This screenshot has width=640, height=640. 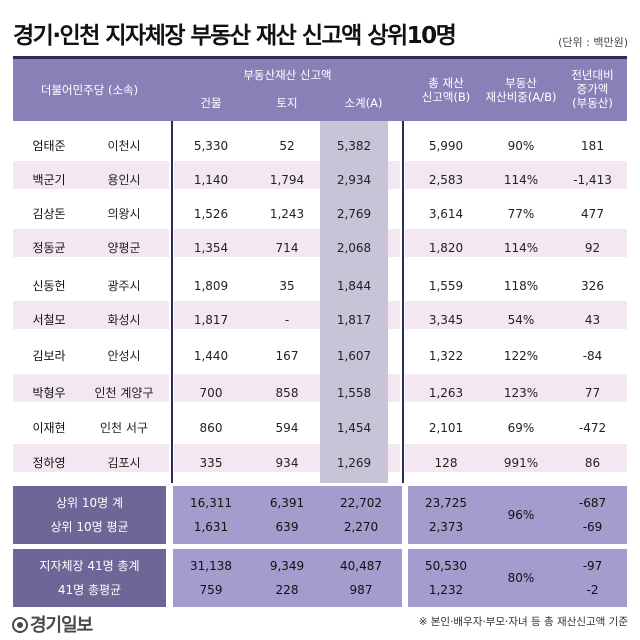 I want to click on land-value: 52, so click(x=287, y=146).